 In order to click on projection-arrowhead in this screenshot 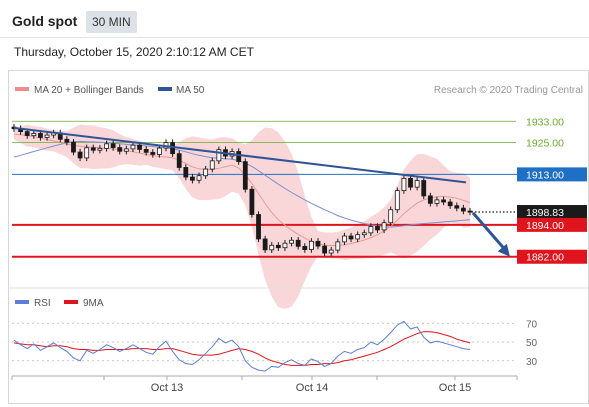, I will do `click(503, 250)`.